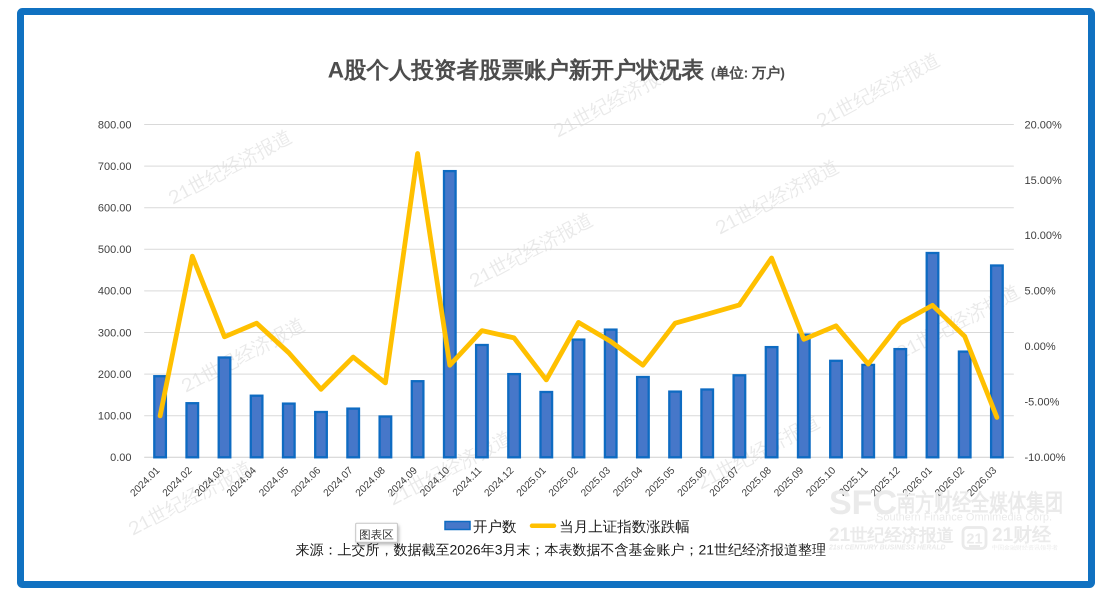 The image size is (1104, 598). Describe the element at coordinates (1042, 403) in the screenshot. I see `svg-text: -5.00%` at that location.